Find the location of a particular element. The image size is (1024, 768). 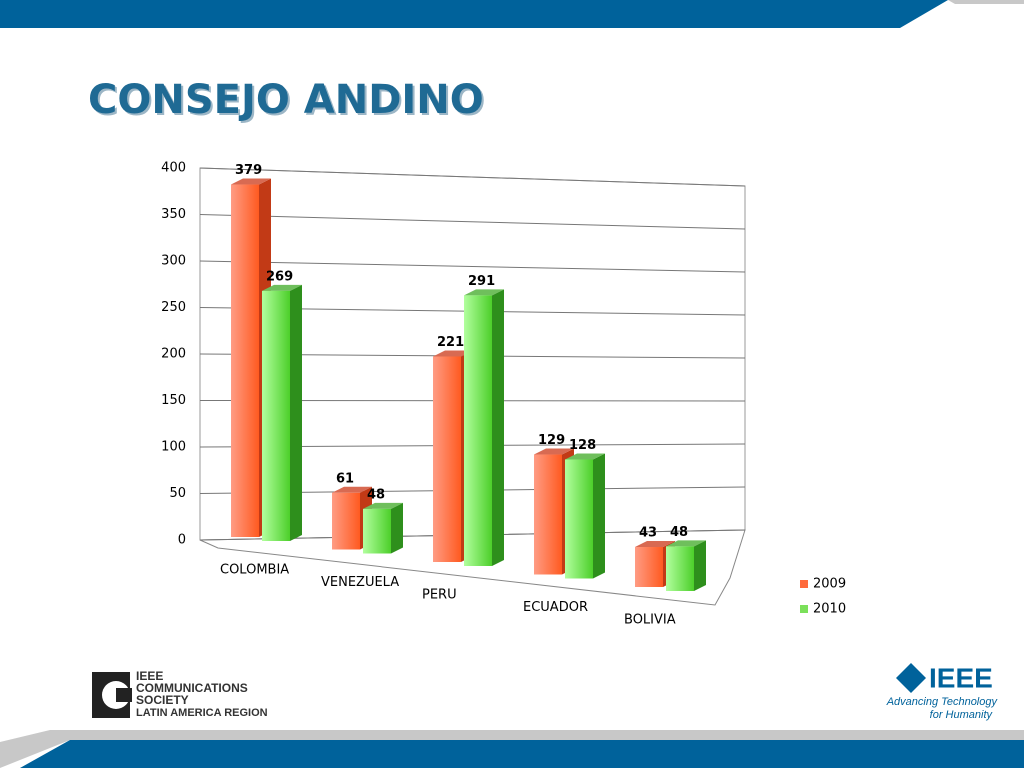

y-tick-label: 50 is located at coordinates (177, 493).